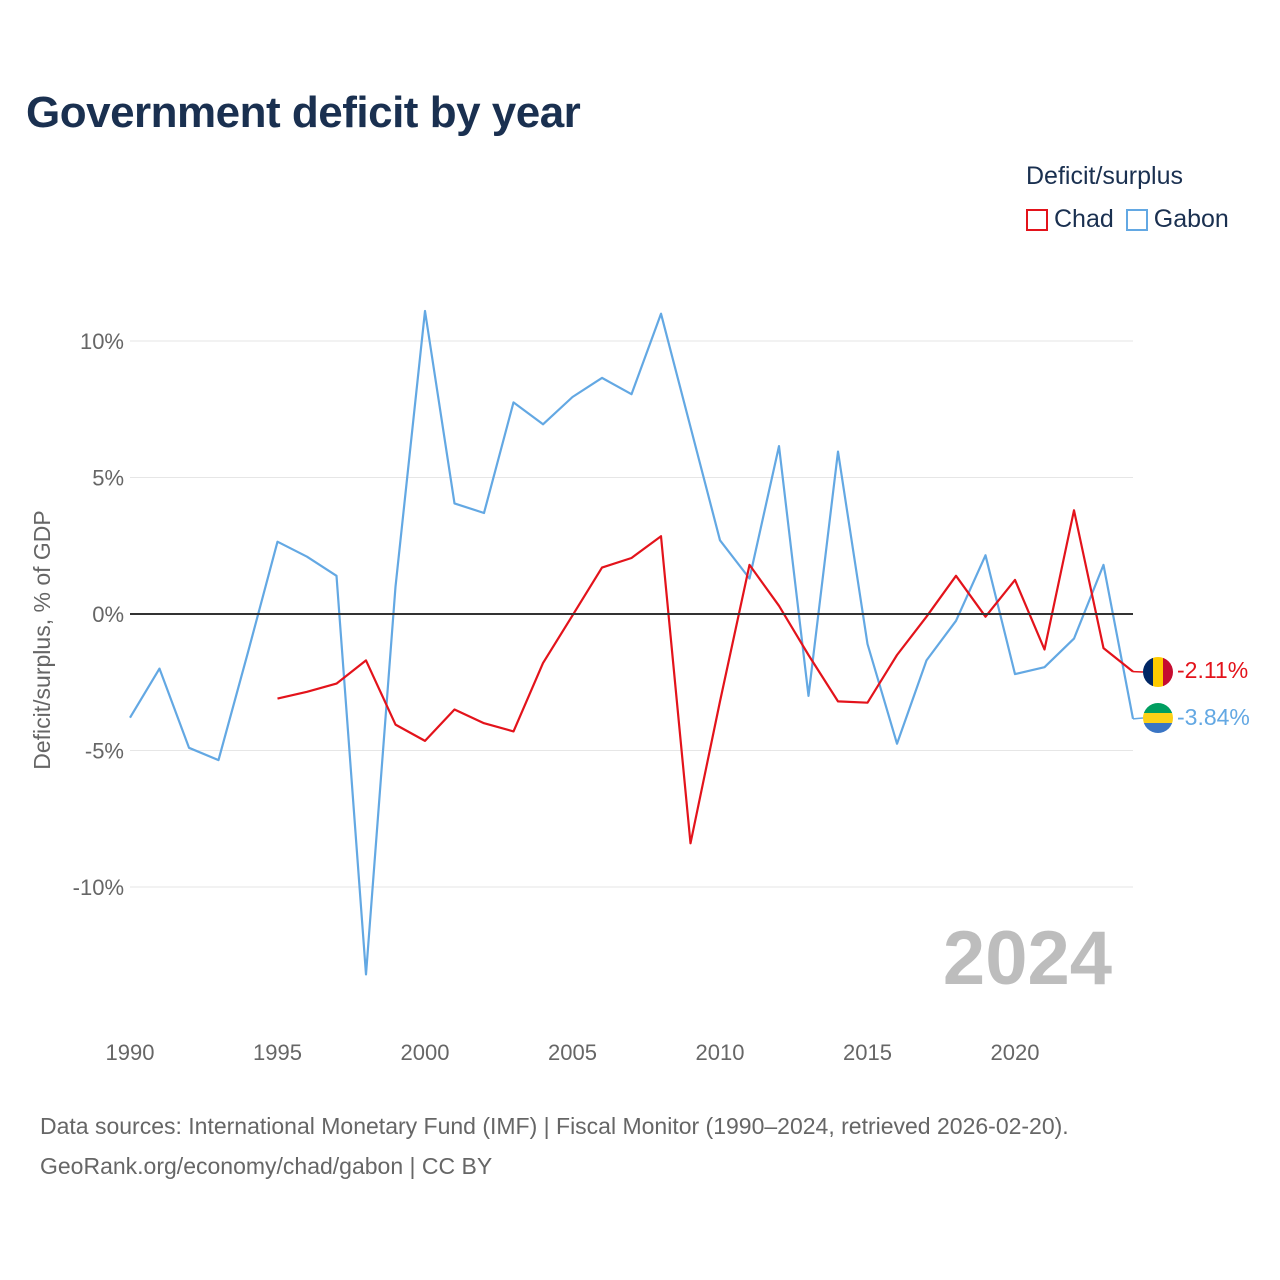 This screenshot has height=1280, width=1280. I want to click on legend-item-chad: Chad, so click(1070, 219).